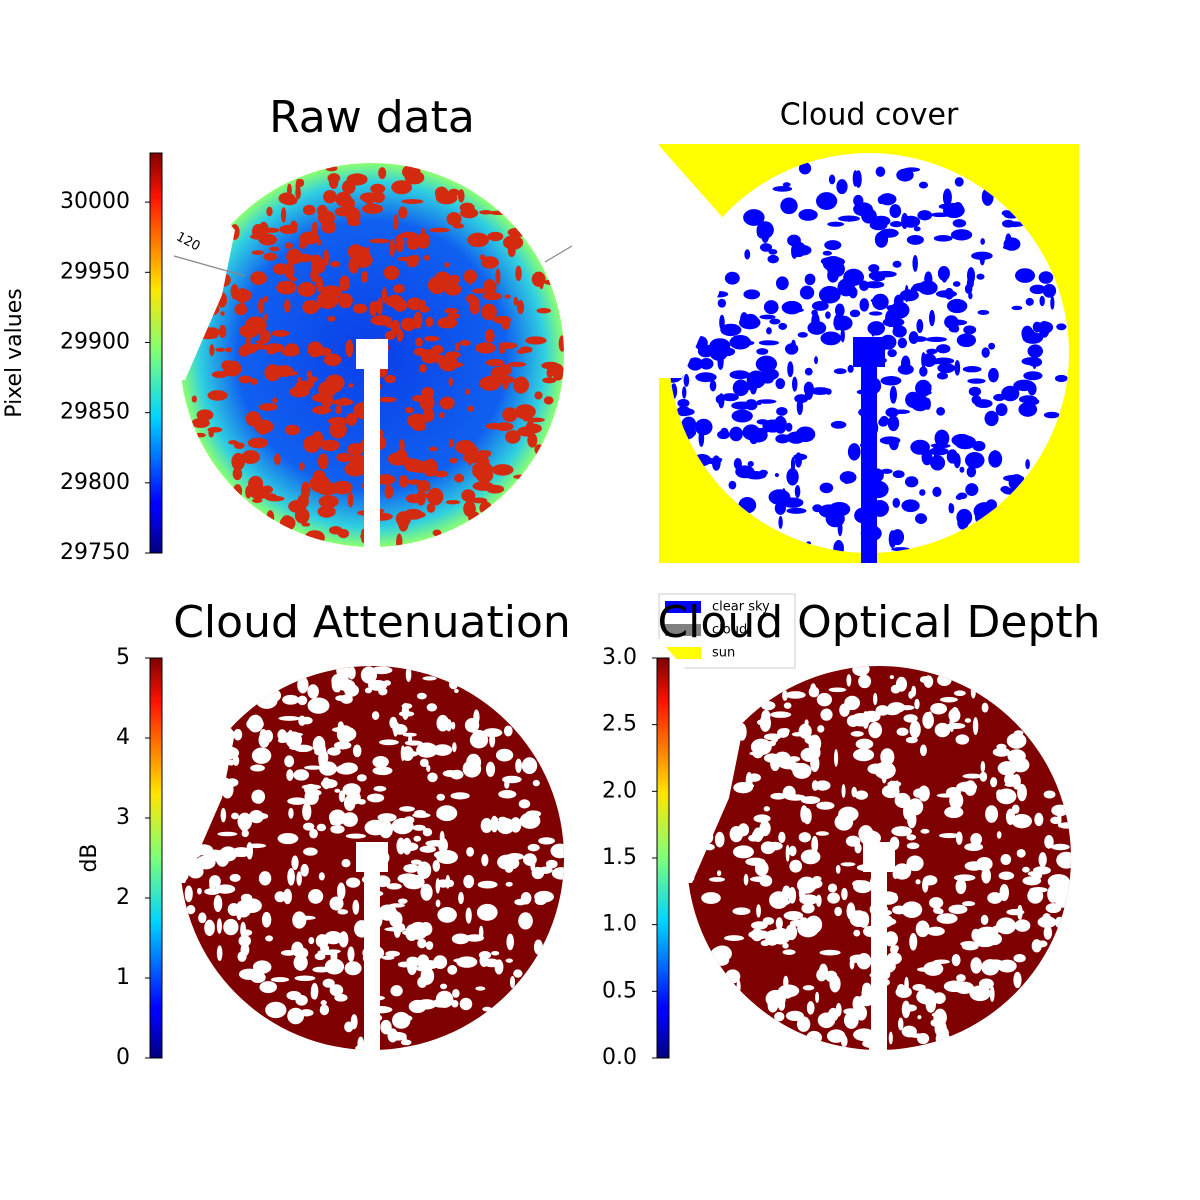 The image size is (1200, 1200). What do you see at coordinates (95, 201) in the screenshot?
I see `colorbar-tick-label: 30000` at bounding box center [95, 201].